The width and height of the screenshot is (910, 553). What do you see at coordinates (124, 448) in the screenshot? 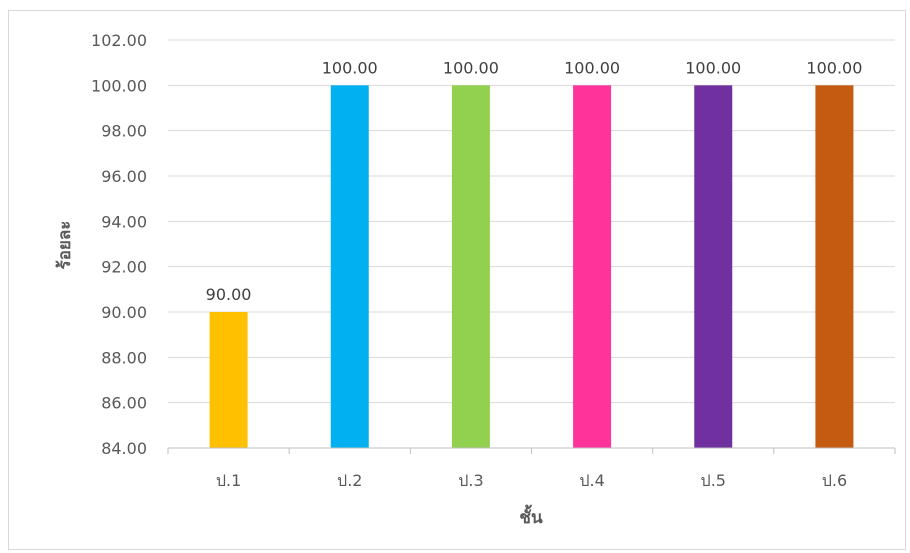
I see `y-tick-label: 84.00` at bounding box center [124, 448].